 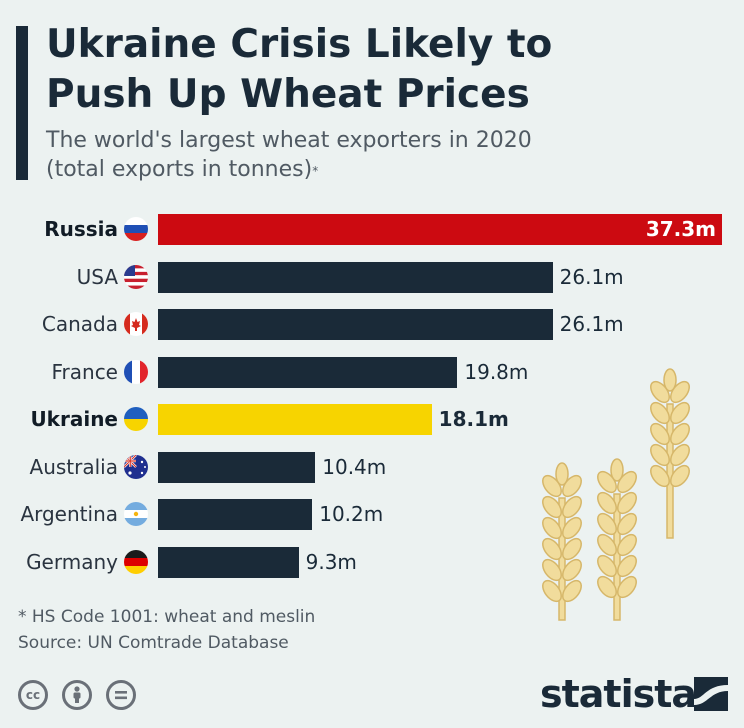 What do you see at coordinates (22, 103) in the screenshot?
I see `title-accent-bar` at bounding box center [22, 103].